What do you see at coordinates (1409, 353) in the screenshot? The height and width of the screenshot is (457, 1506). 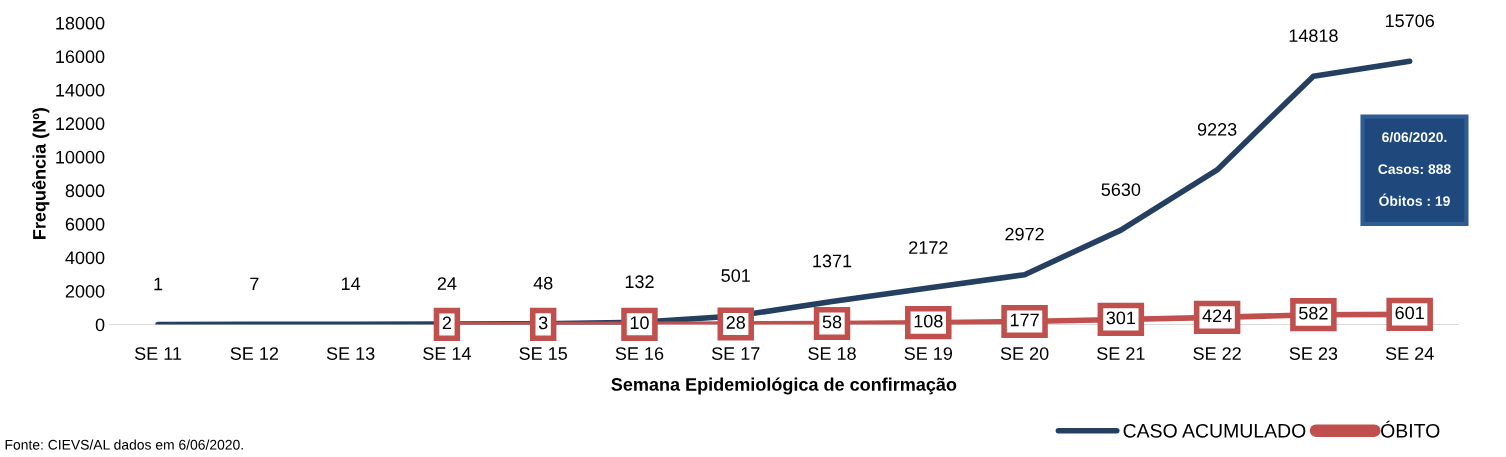 I see `x-tick-label: SE 24` at bounding box center [1409, 353].